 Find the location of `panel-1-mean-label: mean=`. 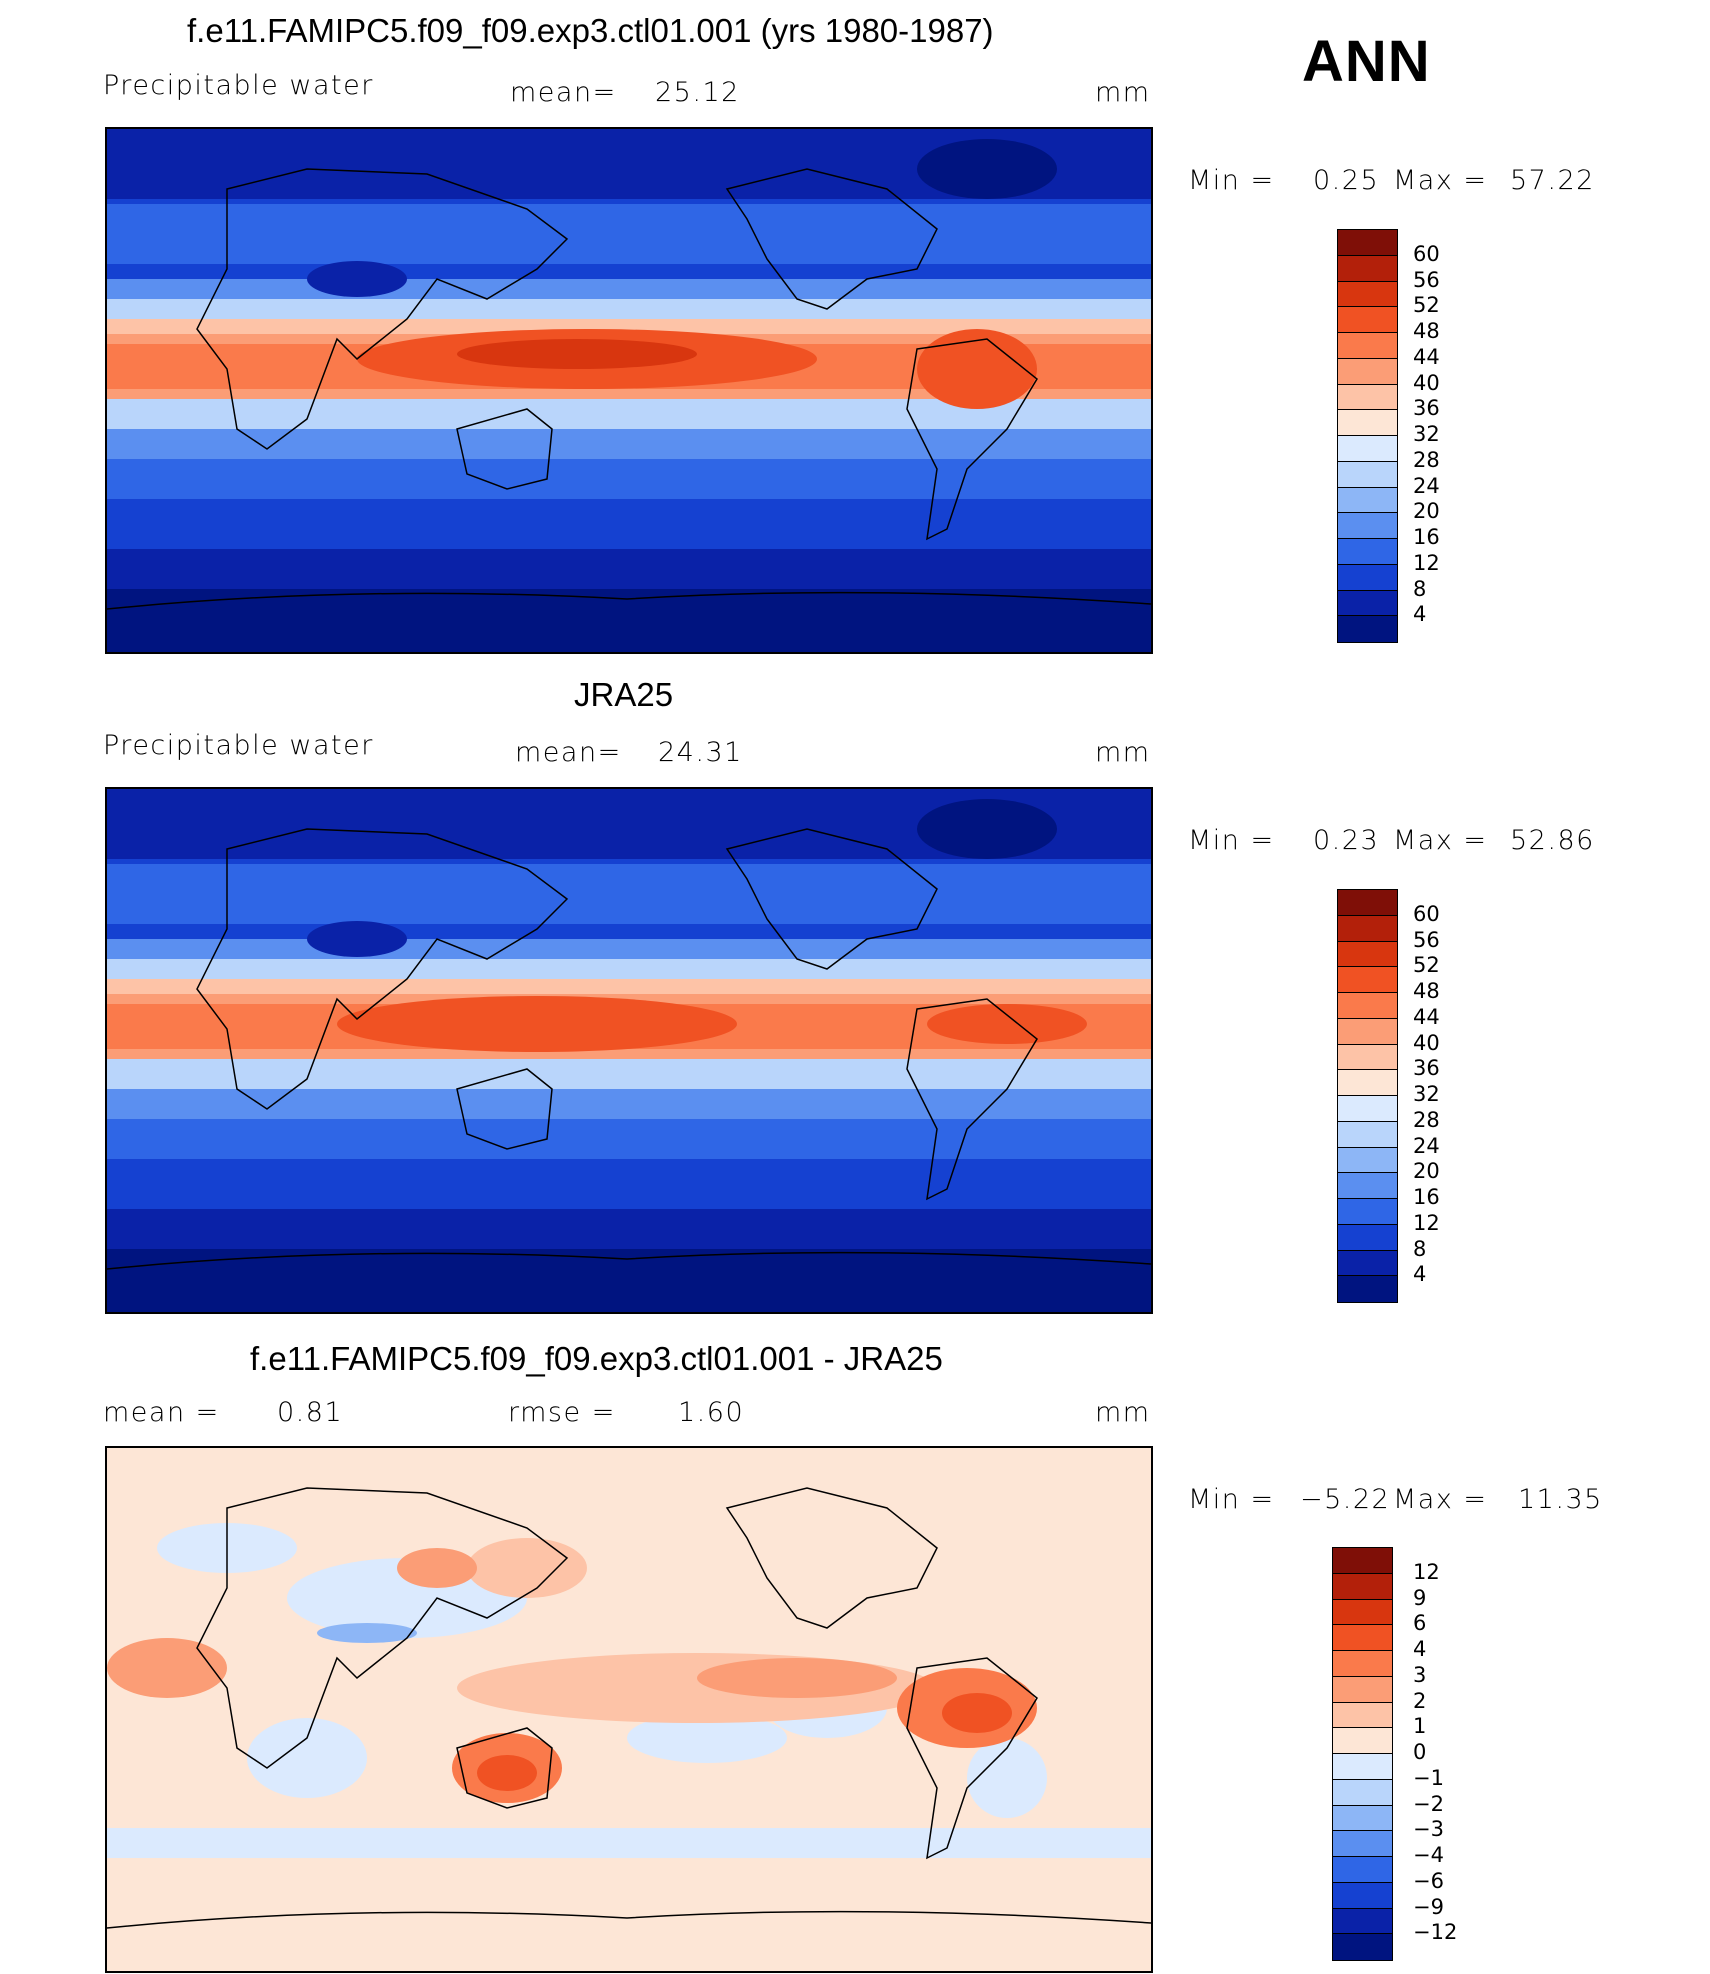

panel-1-mean-label: mean= is located at coordinates (563, 92).